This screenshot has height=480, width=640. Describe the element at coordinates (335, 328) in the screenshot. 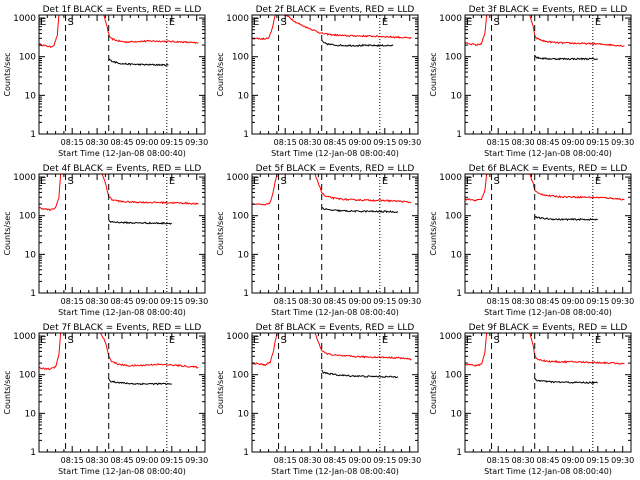

I see `panel-title: Det 8f BLACK = Events, RED = LLD` at that location.